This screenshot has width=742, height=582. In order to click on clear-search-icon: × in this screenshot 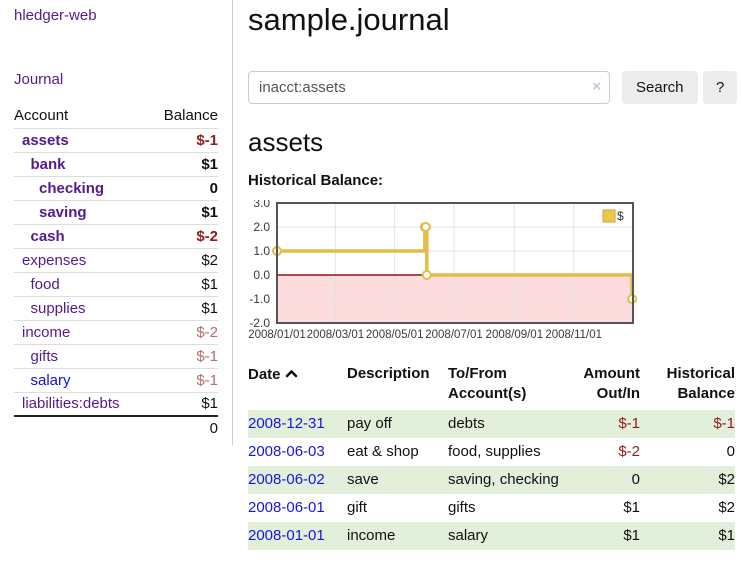, I will do `click(596, 86)`.